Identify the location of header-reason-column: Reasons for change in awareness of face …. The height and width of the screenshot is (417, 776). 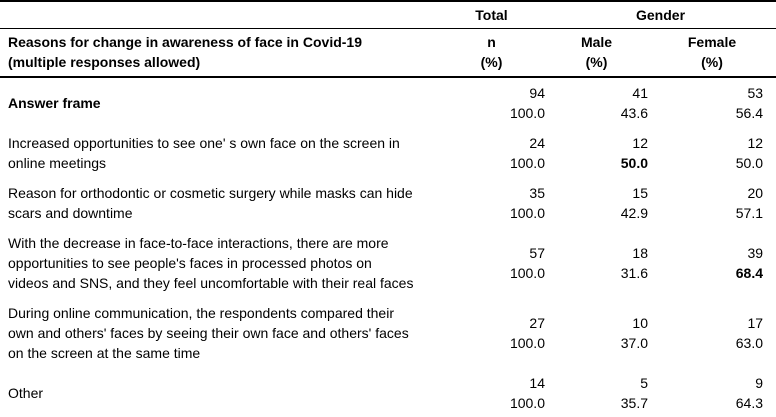
(219, 53).